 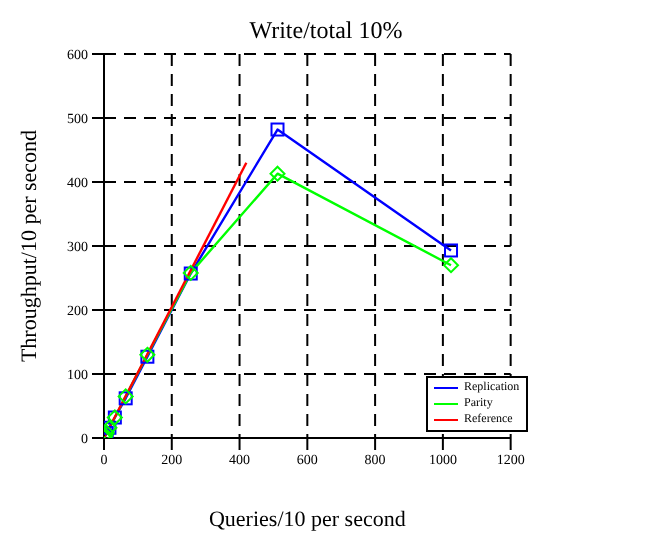 I want to click on x-axis-title: Queries/10 per second, so click(x=307, y=520).